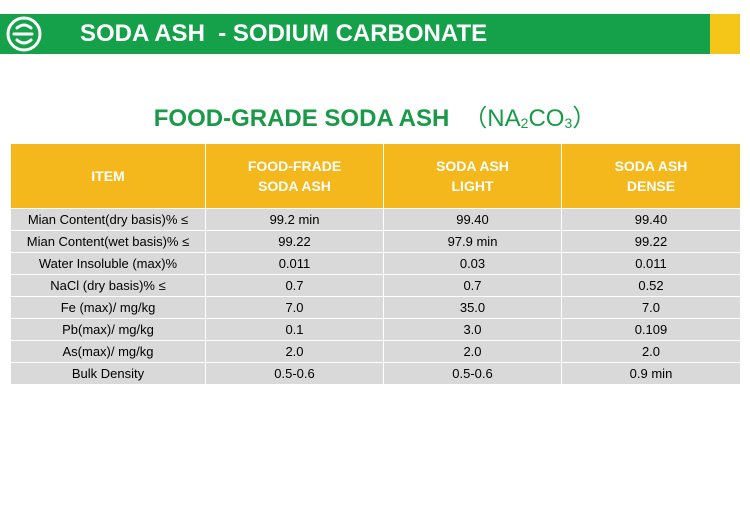  What do you see at coordinates (108, 263) in the screenshot?
I see `table-cell: Water Insoluble (max)%` at bounding box center [108, 263].